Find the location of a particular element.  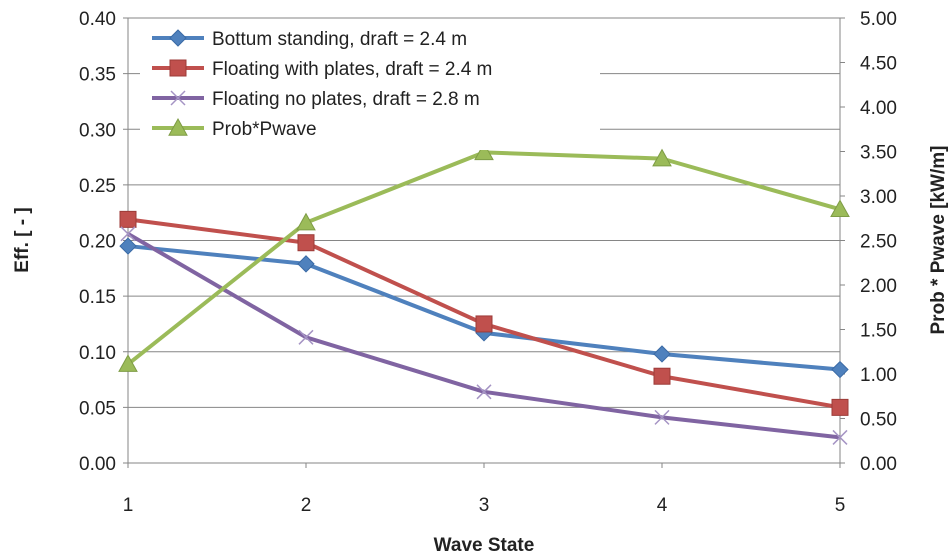

left-tick-label: 0.15 is located at coordinates (97, 297).